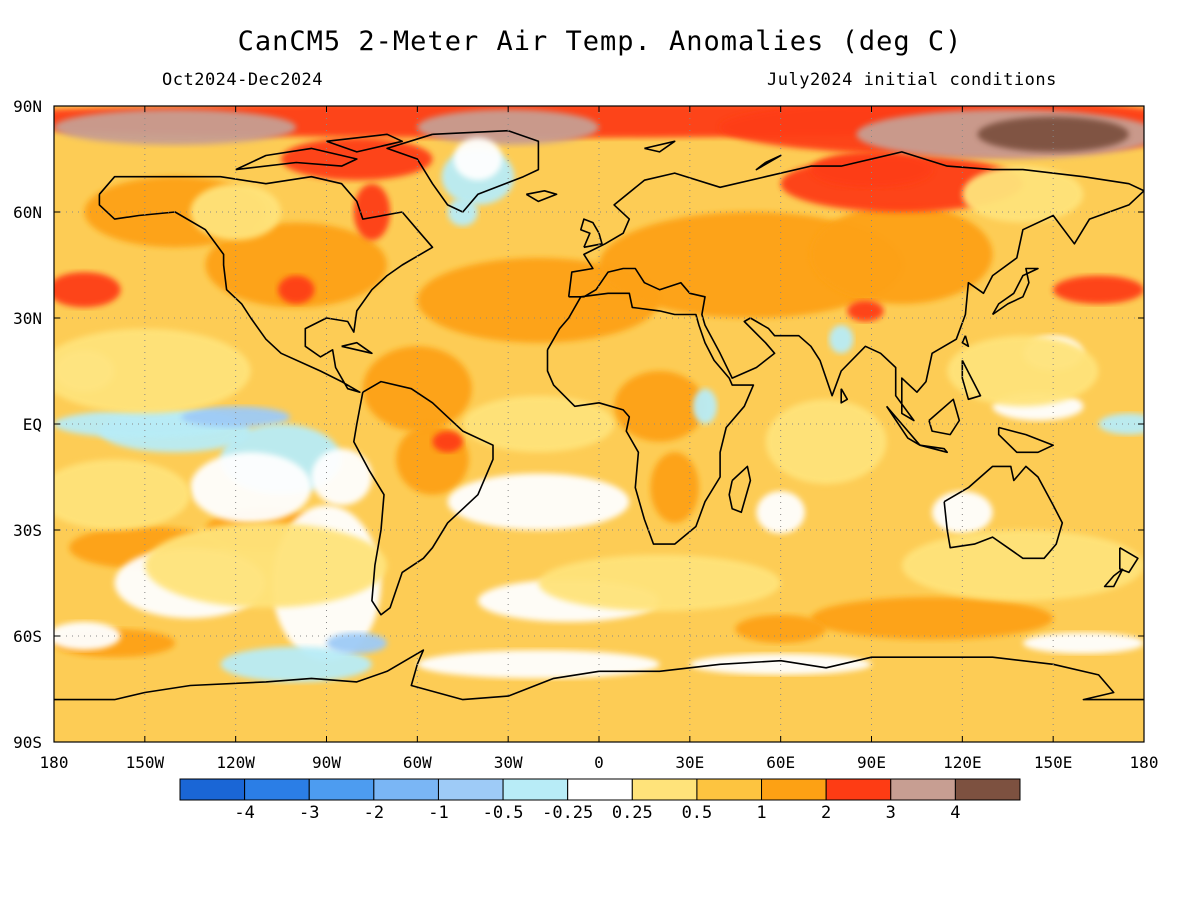 The height and width of the screenshot is (900, 1200). What do you see at coordinates (780, 762) in the screenshot?
I see `lon-label: 60E` at bounding box center [780, 762].